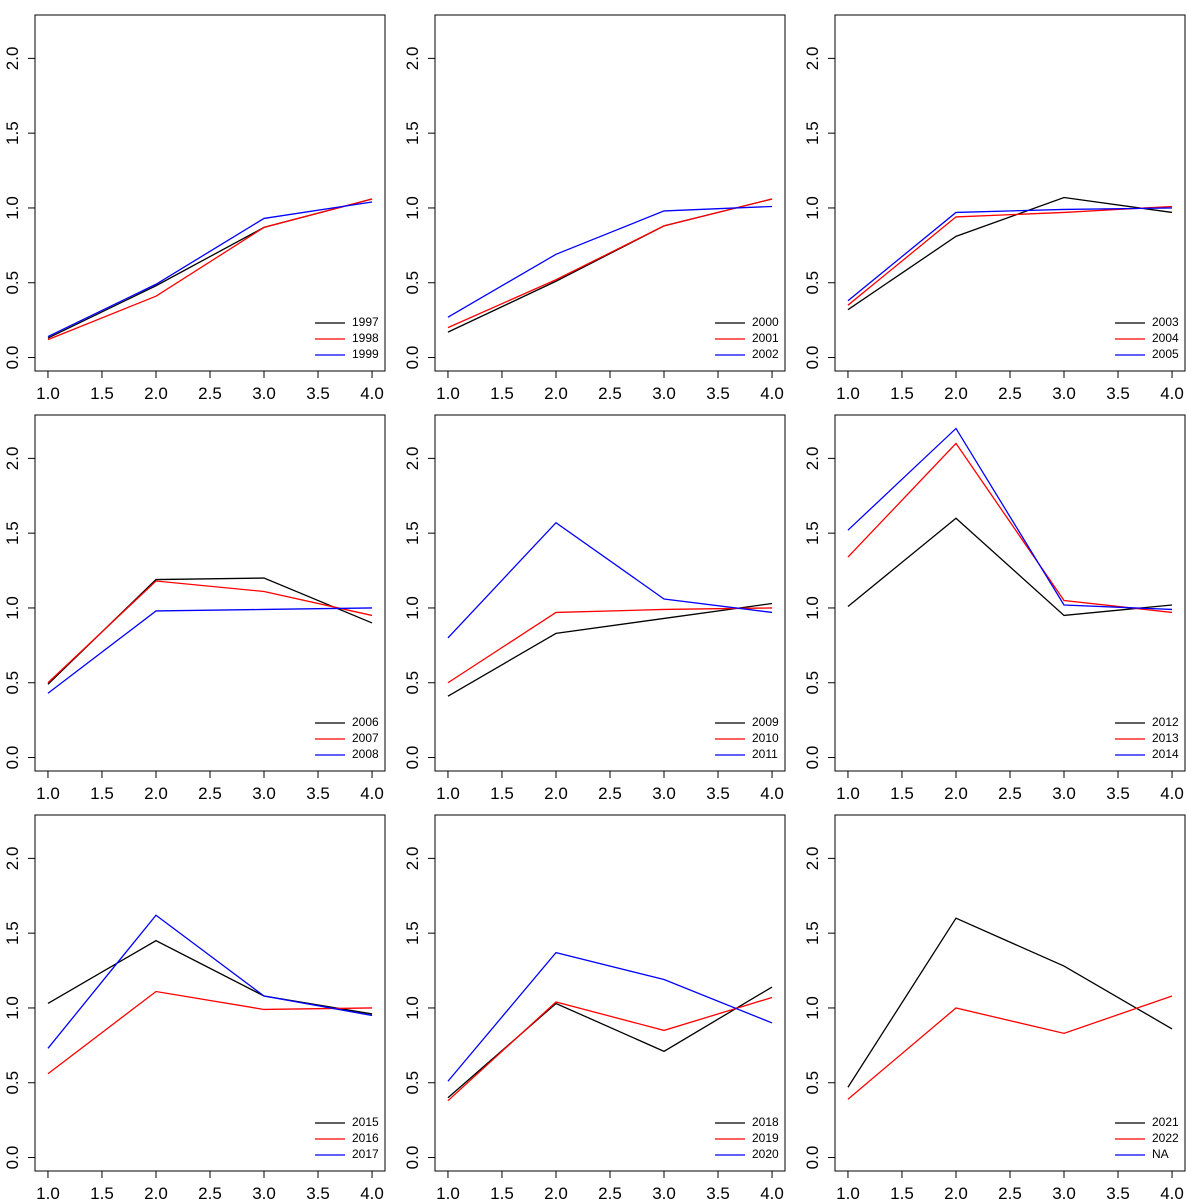 The image size is (1200, 1200). Describe the element at coordinates (765, 322) in the screenshot. I see `legend-label: 2000` at that location.